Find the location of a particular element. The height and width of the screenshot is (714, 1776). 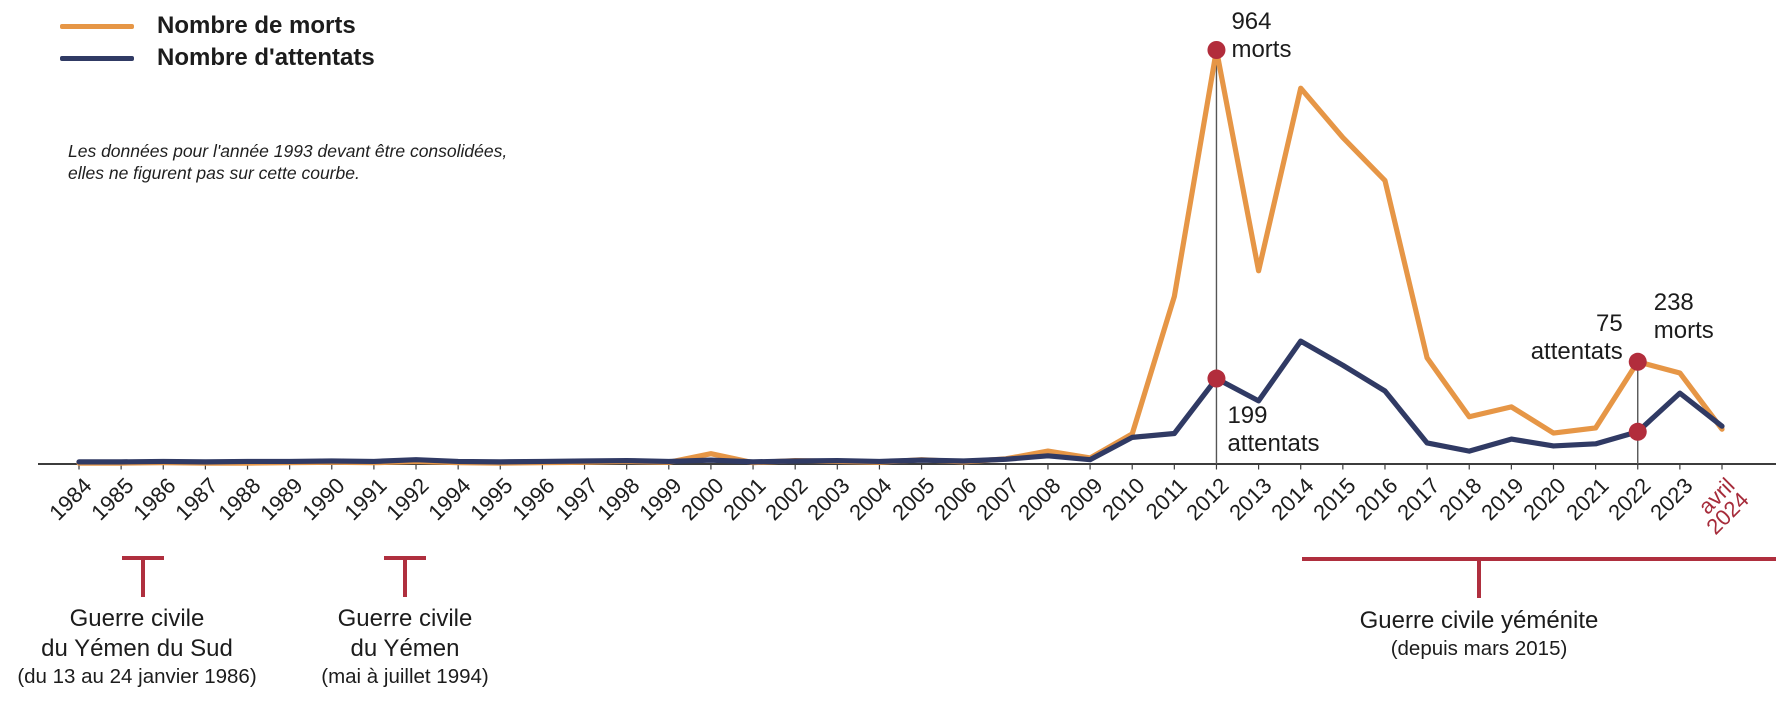

marker-label-75-attentats: 75 attentats is located at coordinates (1577, 338).